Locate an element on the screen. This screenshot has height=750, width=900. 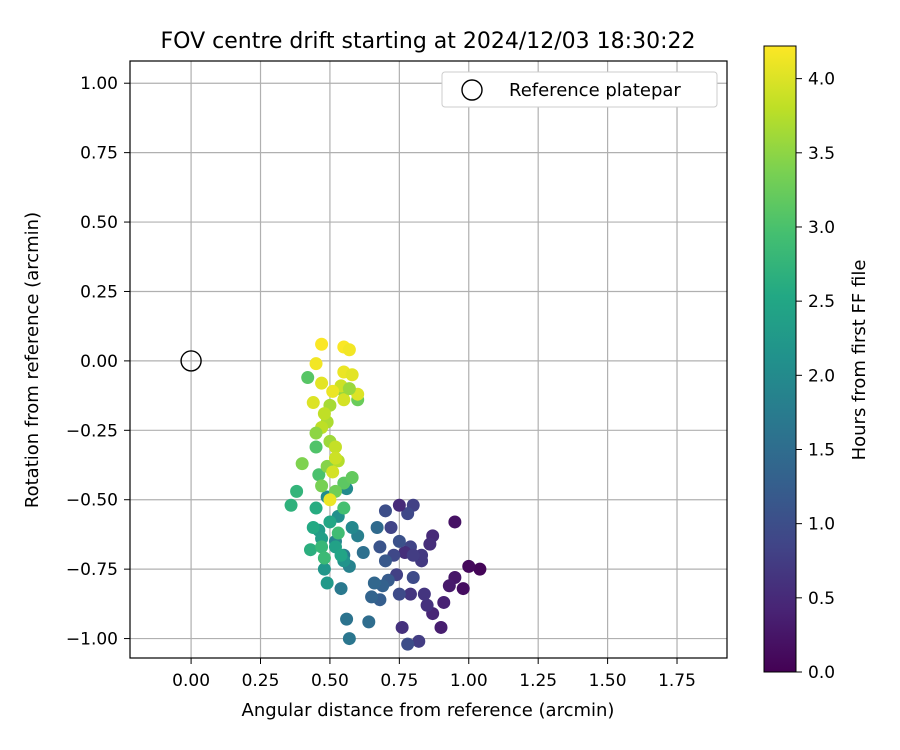
x-axis-label: Angular distance from reference (arcmin) is located at coordinates (428, 710).